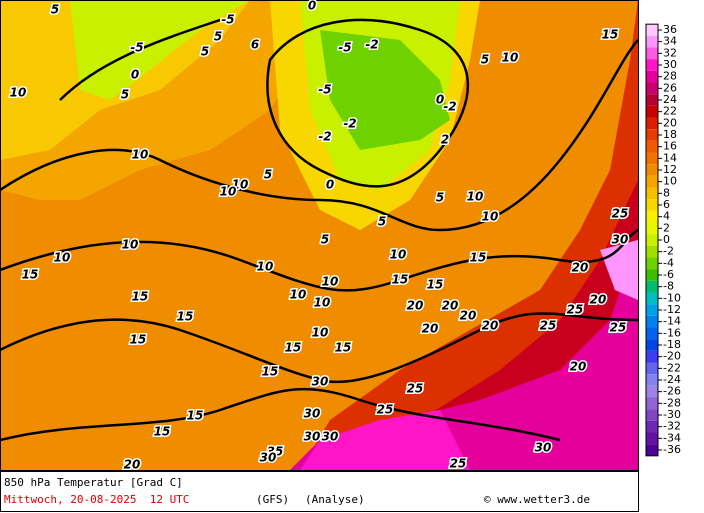 The width and height of the screenshot is (704, 513). What do you see at coordinates (672, 332) in the screenshot?
I see `colorbar-label: -16` at bounding box center [672, 332].